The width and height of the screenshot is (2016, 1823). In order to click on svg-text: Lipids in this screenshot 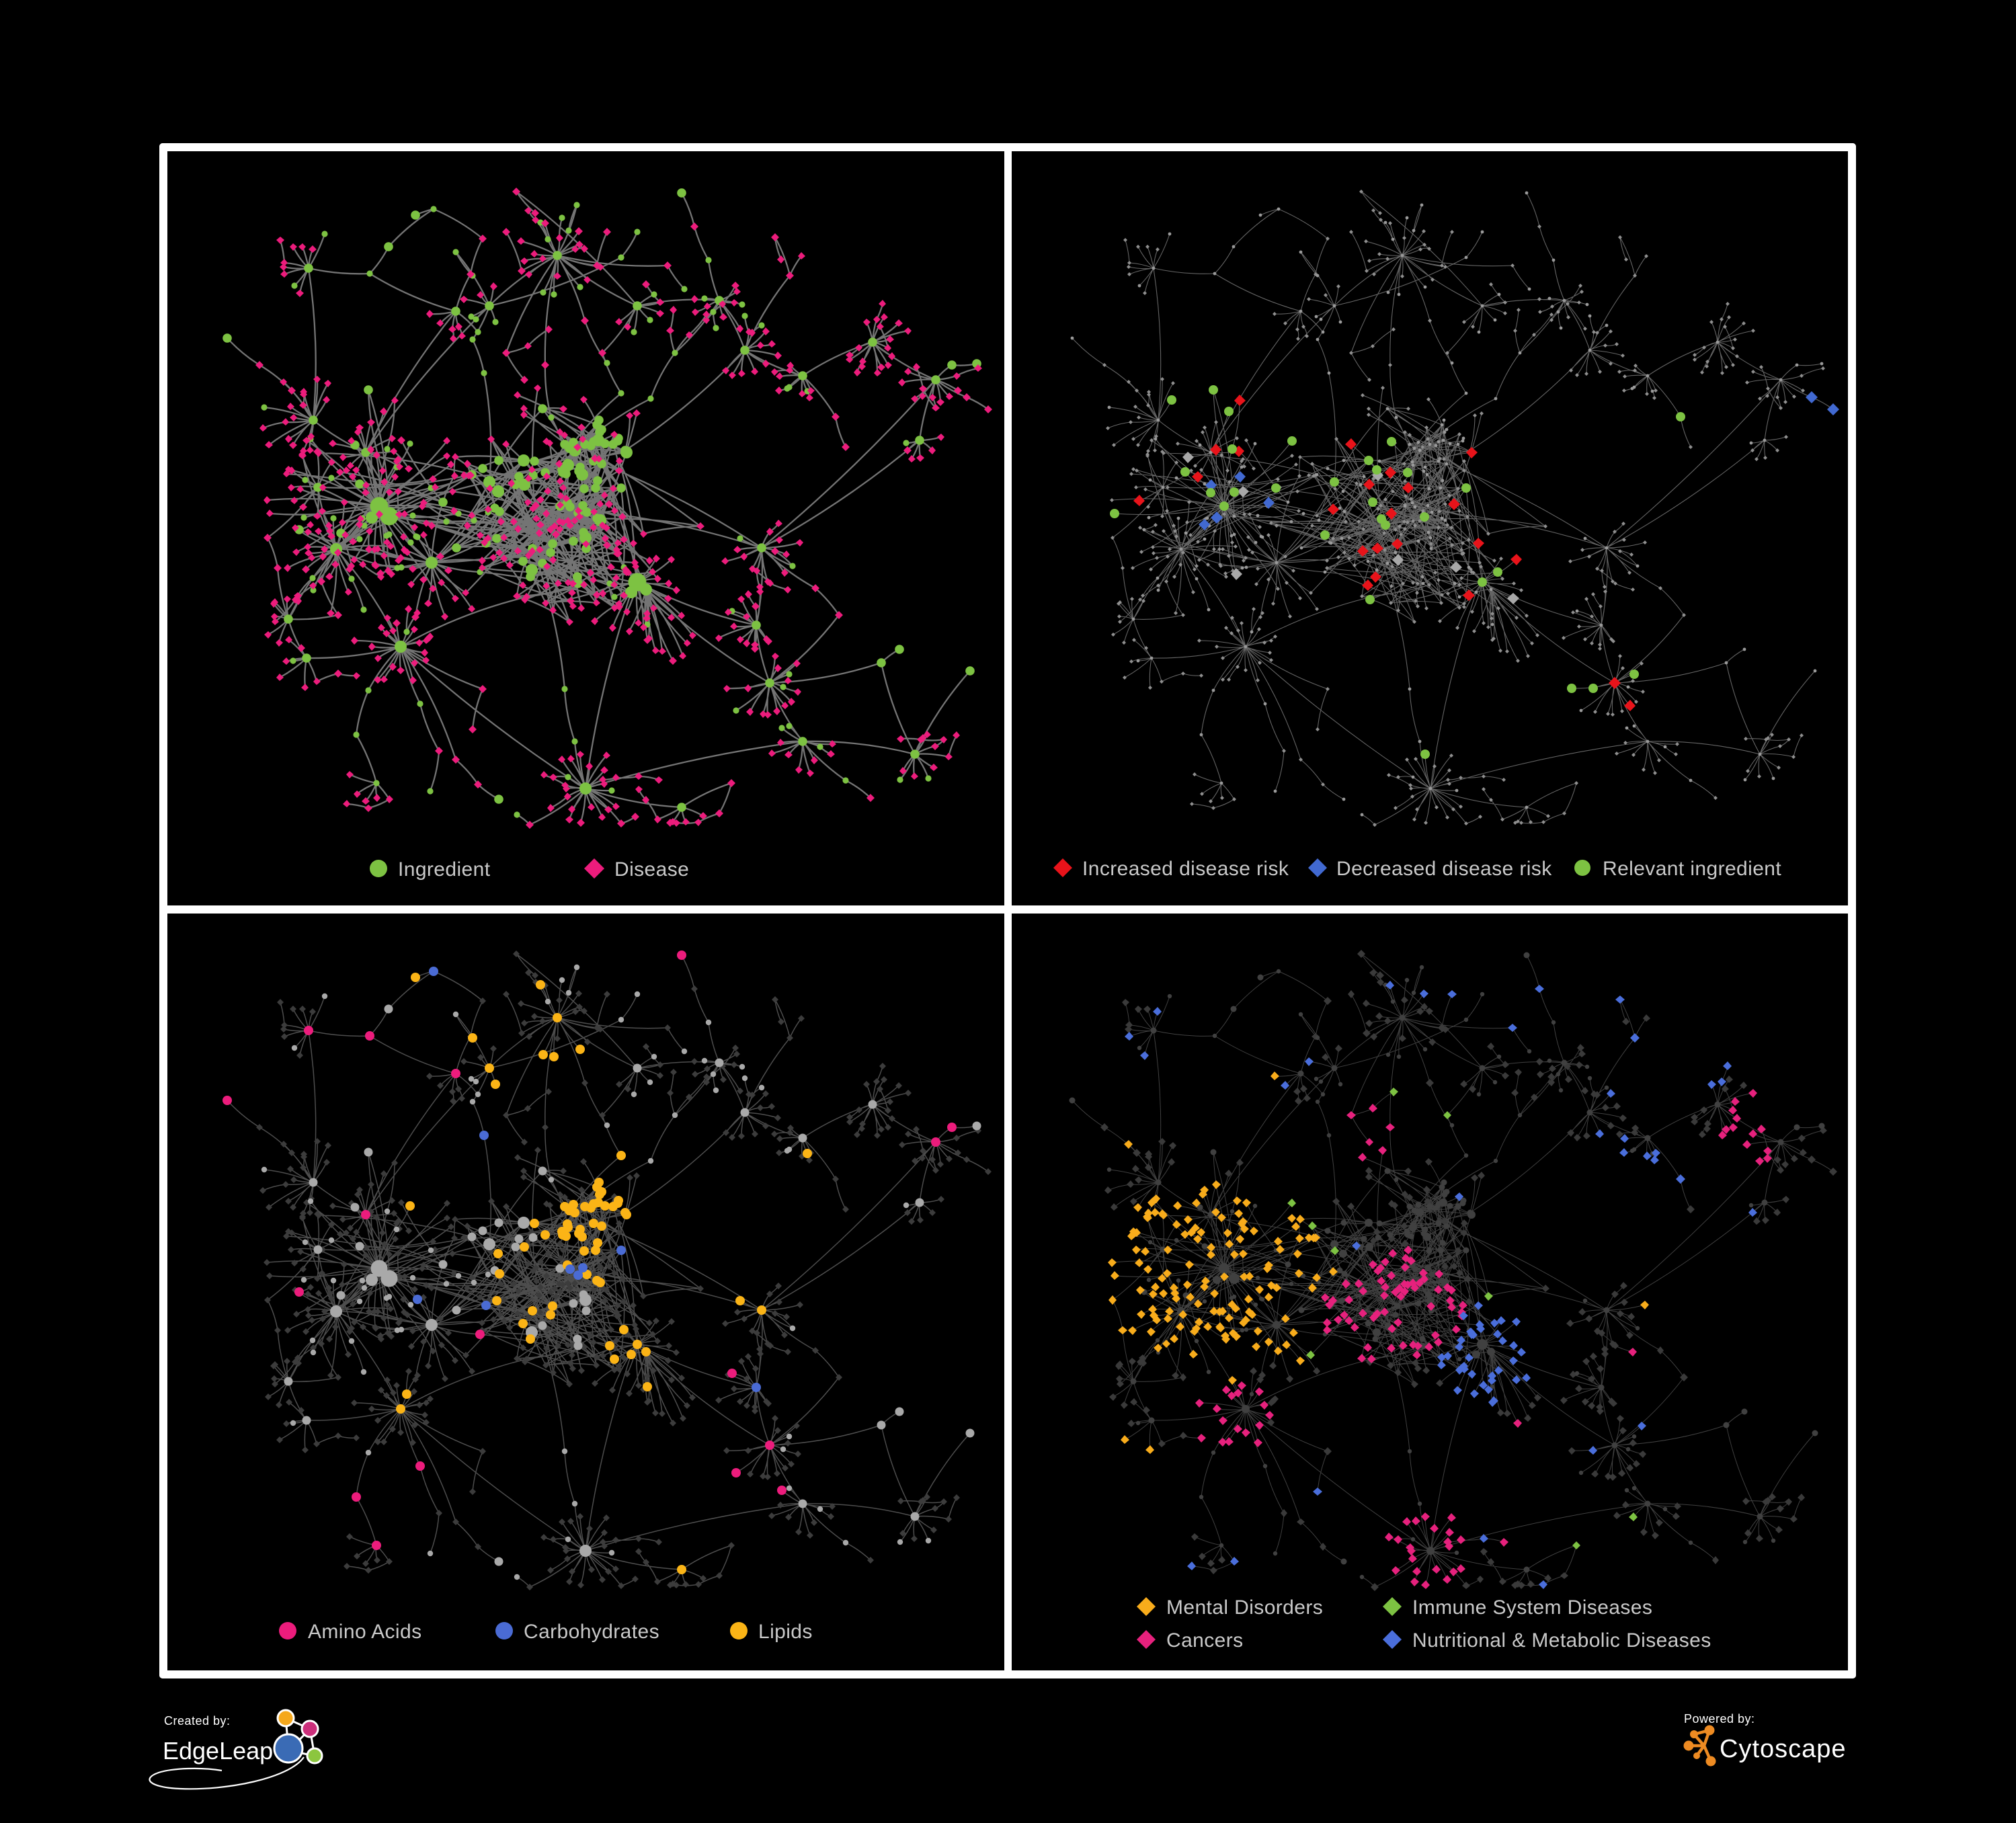, I will do `click(785, 1632)`.